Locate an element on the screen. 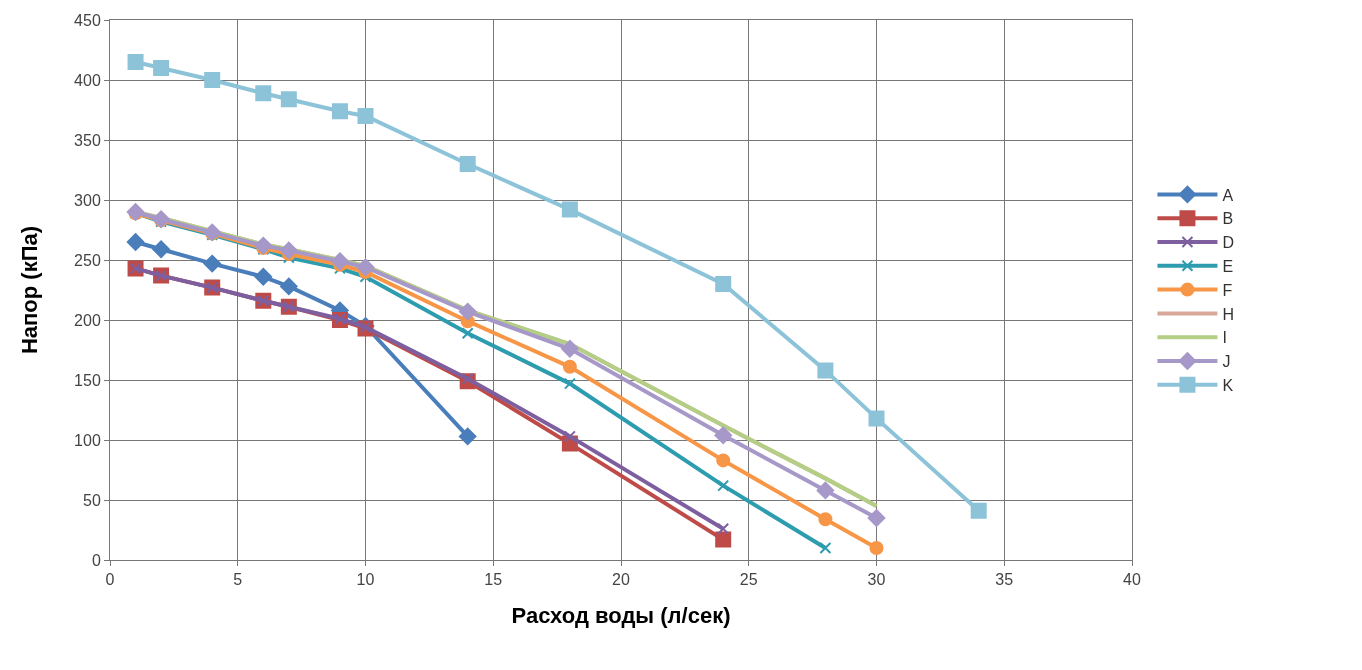  y-tick-label: 350 is located at coordinates (87, 140).